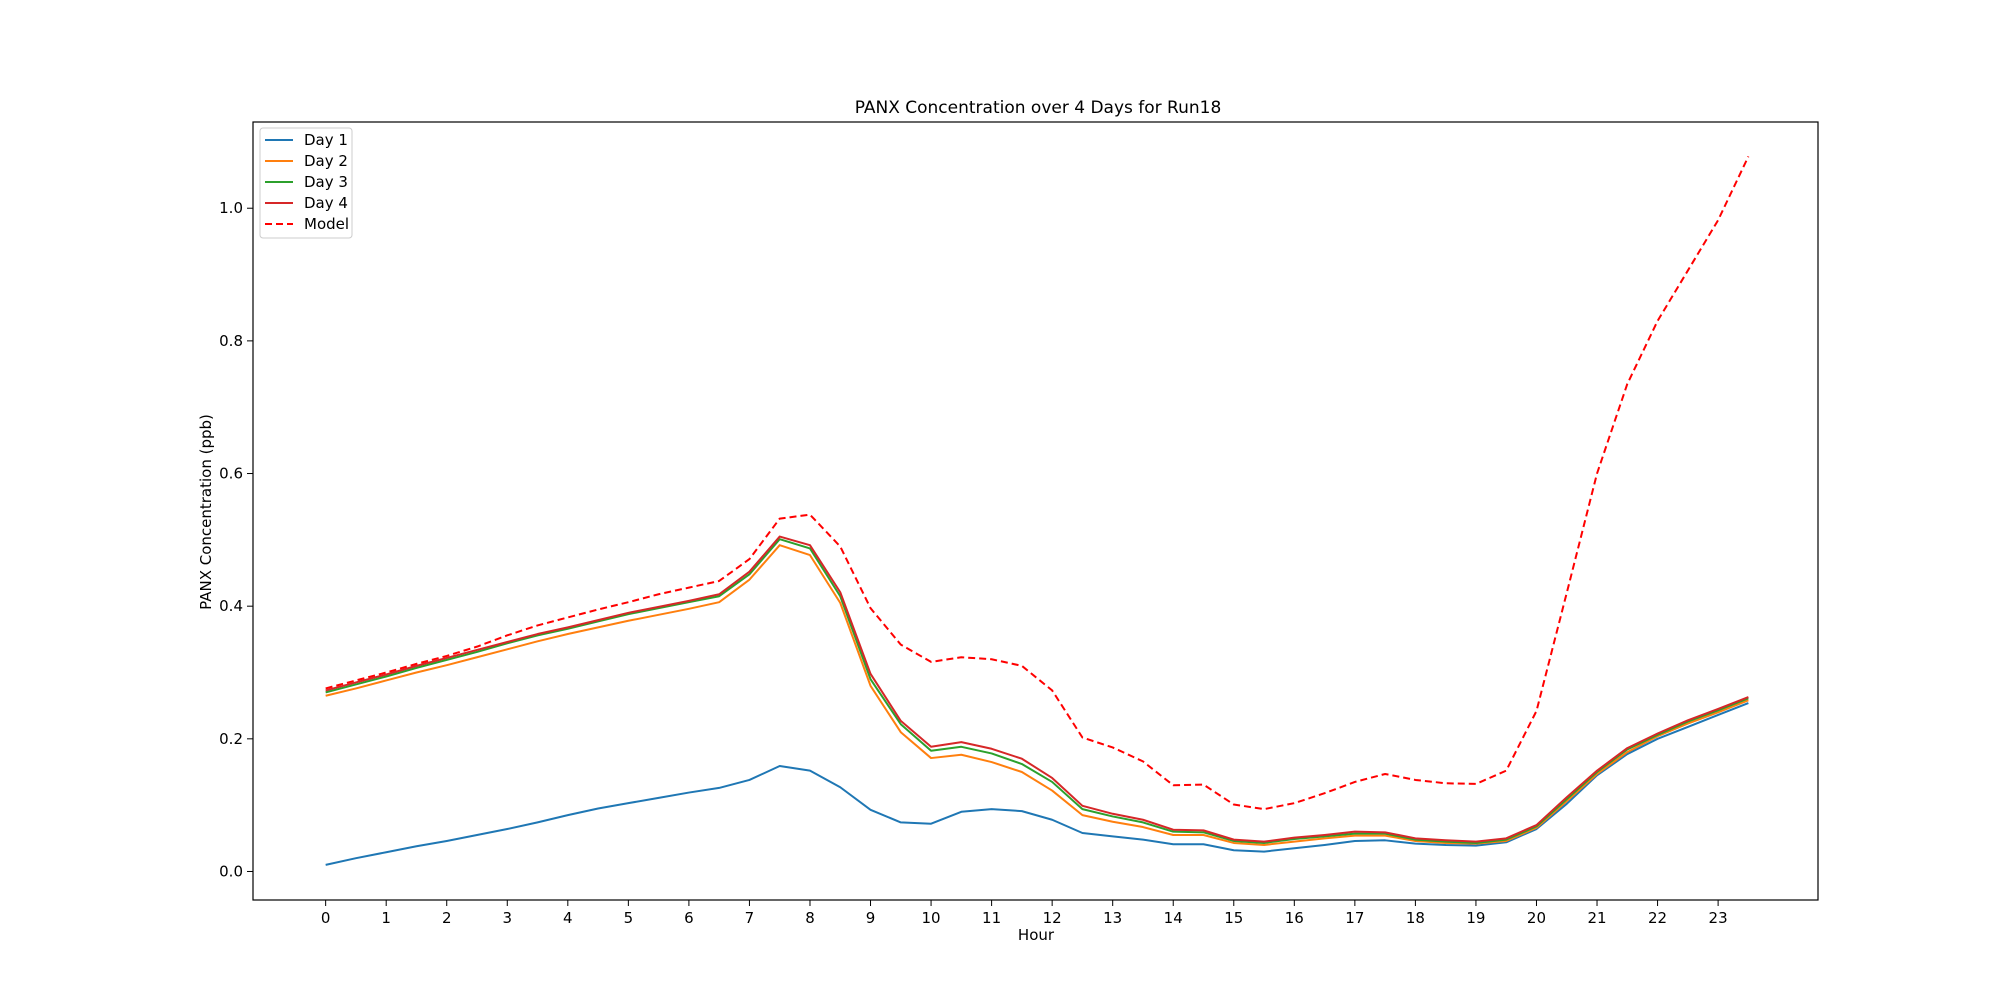  Describe the element at coordinates (1536, 918) in the screenshot. I see `x-tick-label: 20` at that location.